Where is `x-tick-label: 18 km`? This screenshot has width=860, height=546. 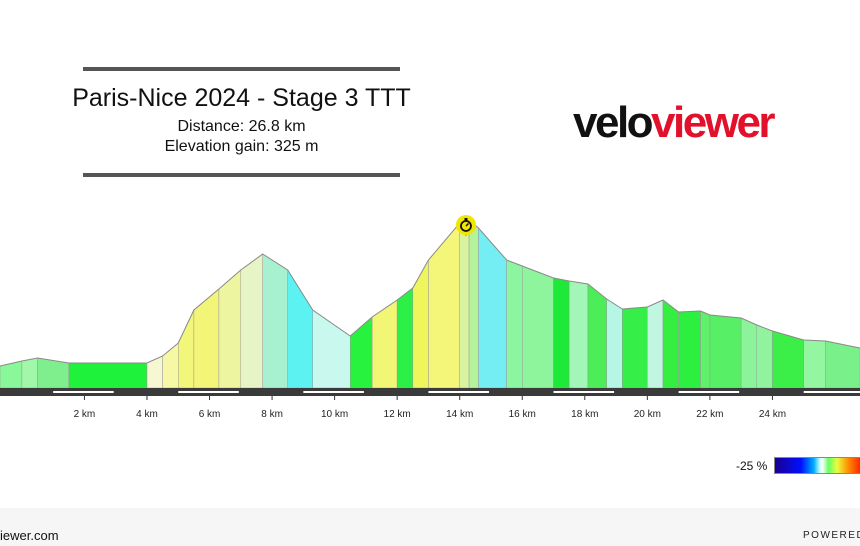
x-tick-label: 18 km is located at coordinates (584, 414).